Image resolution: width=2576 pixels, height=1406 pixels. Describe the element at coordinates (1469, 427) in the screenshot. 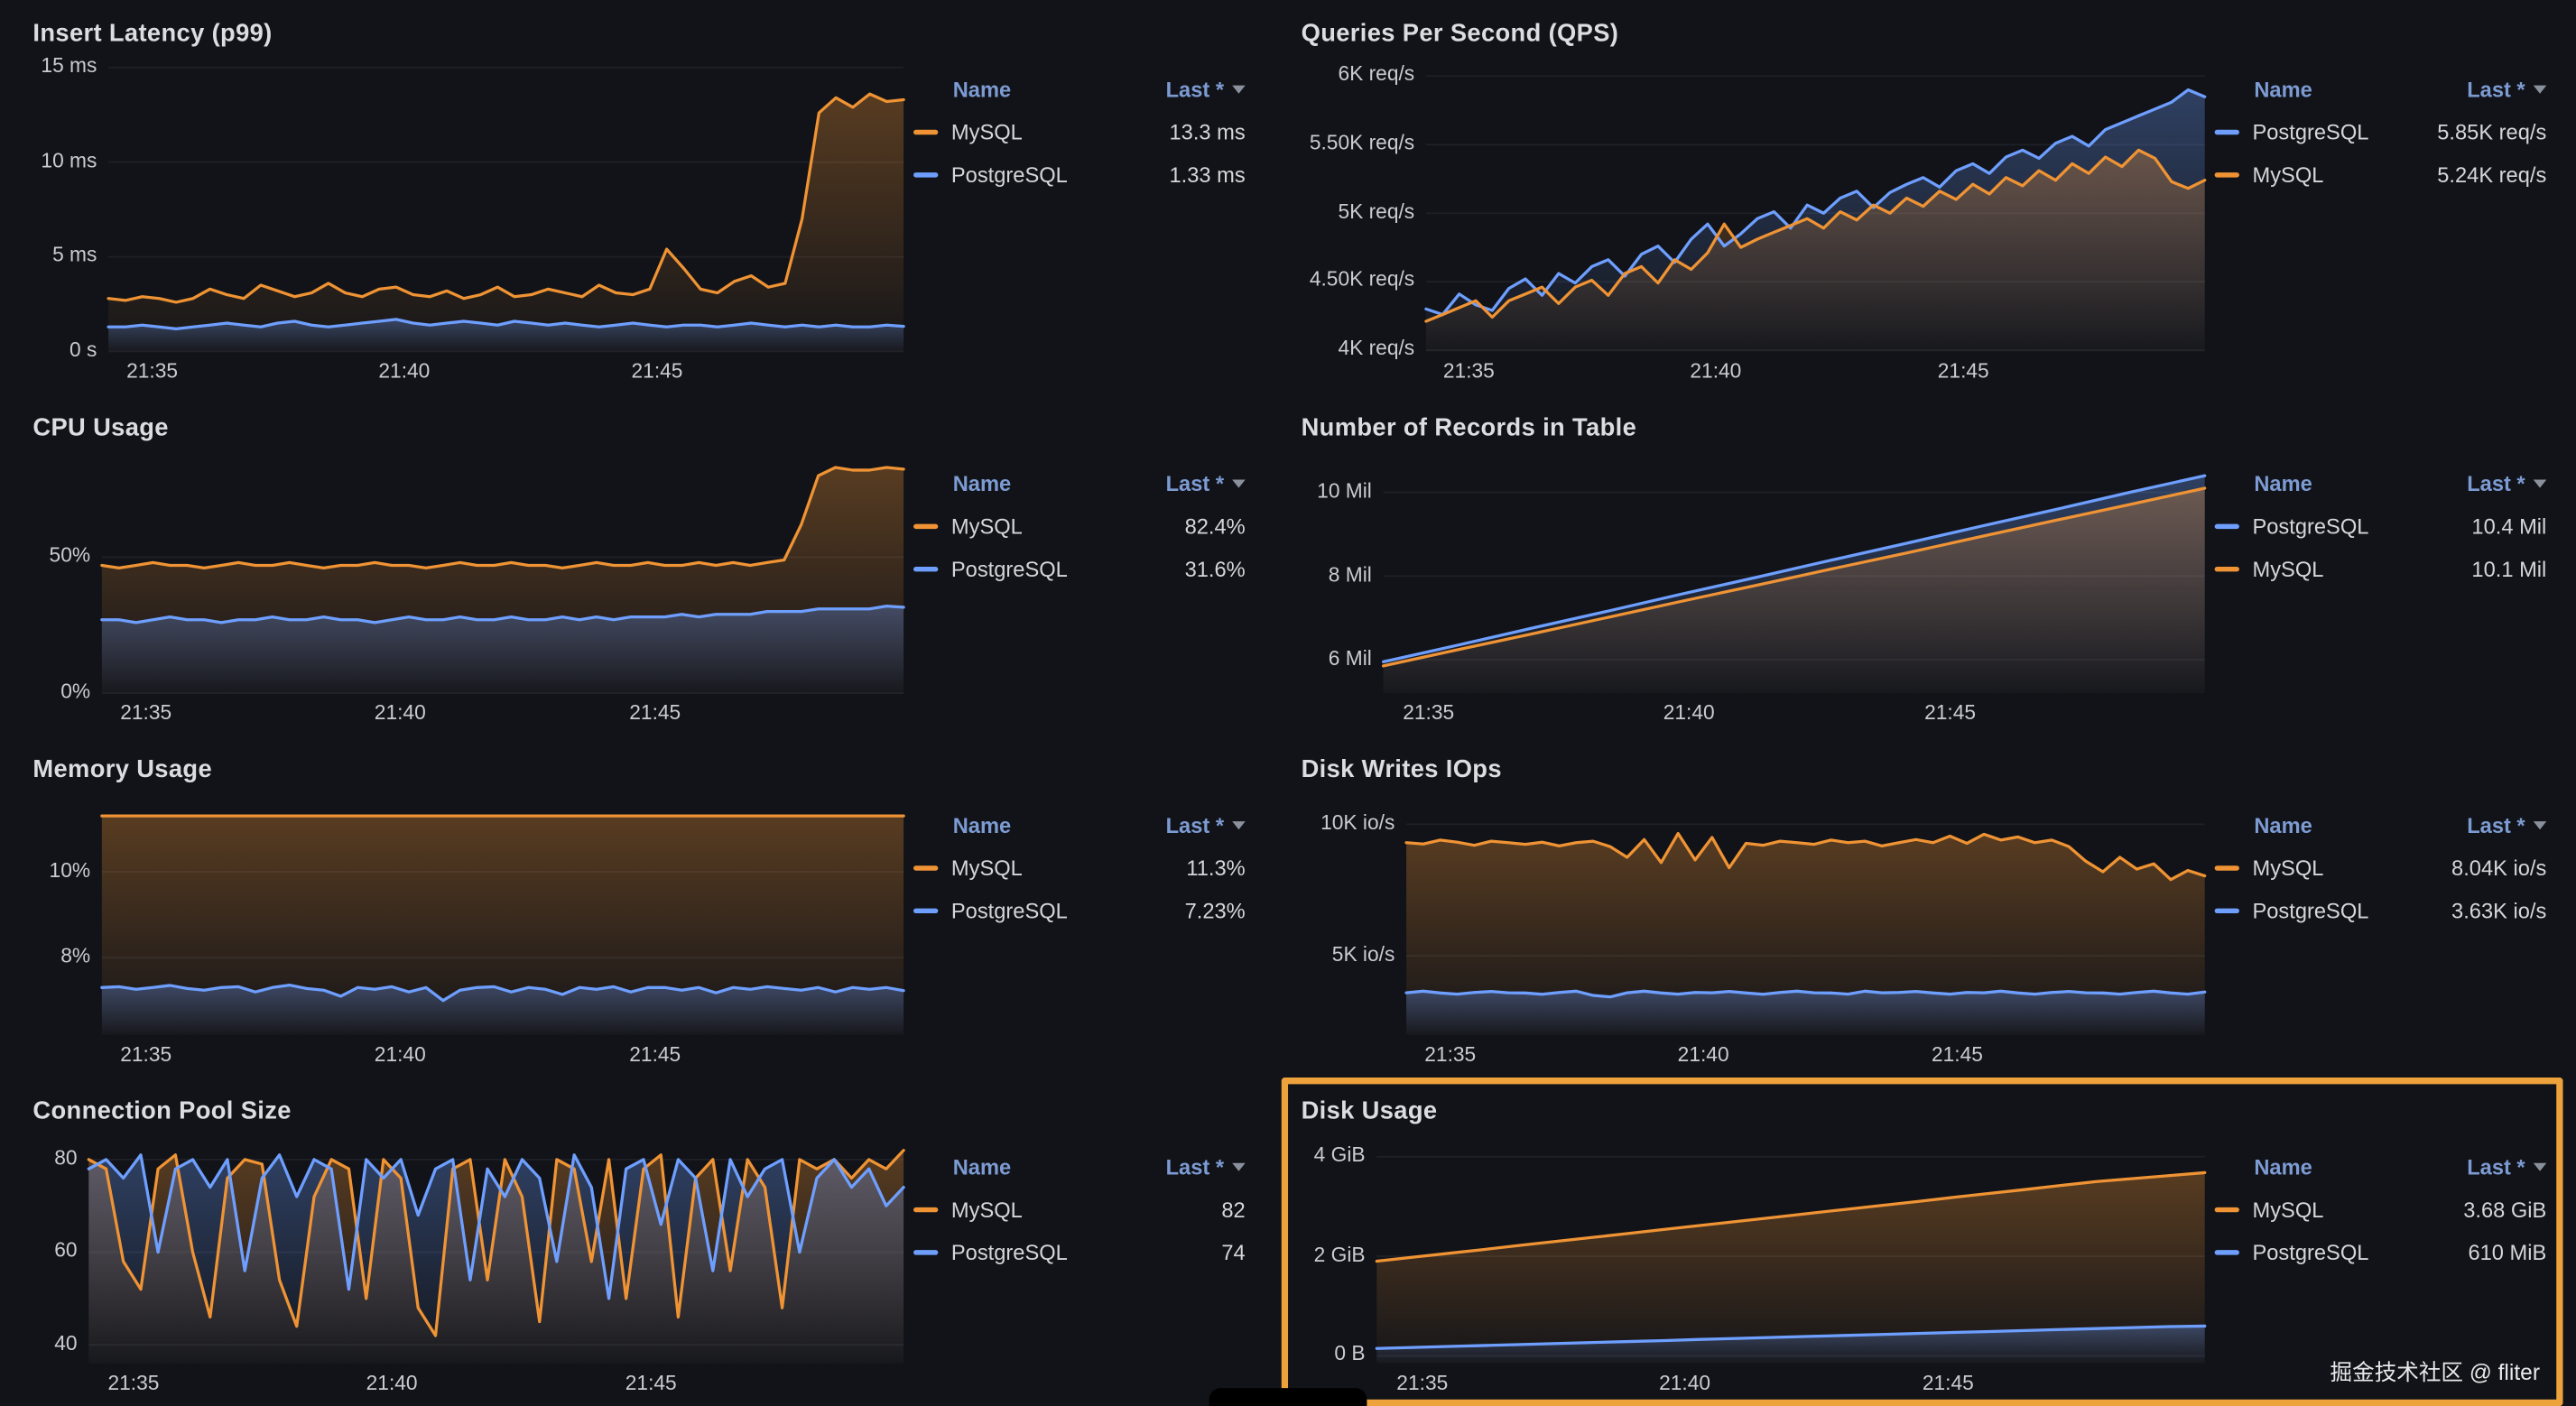

I see `panel-title: Number of Records in Table` at that location.